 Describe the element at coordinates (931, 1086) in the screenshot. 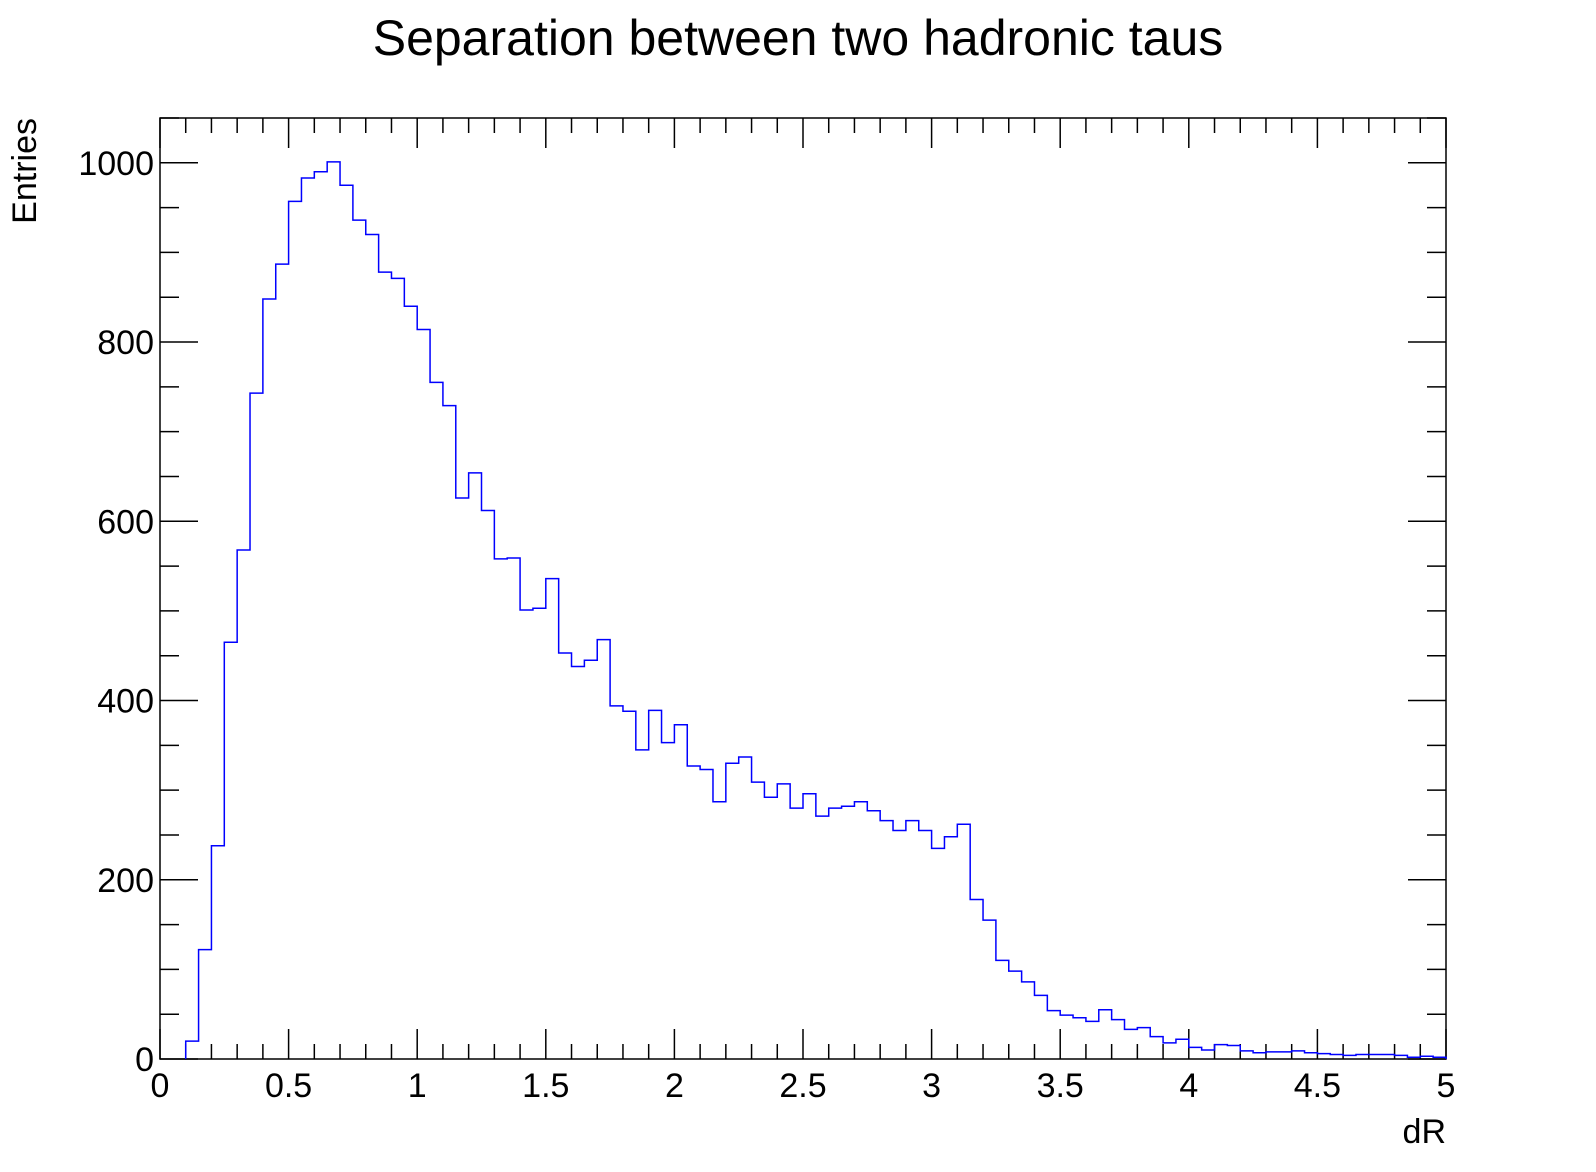

I see `x-tick-label: 3` at that location.